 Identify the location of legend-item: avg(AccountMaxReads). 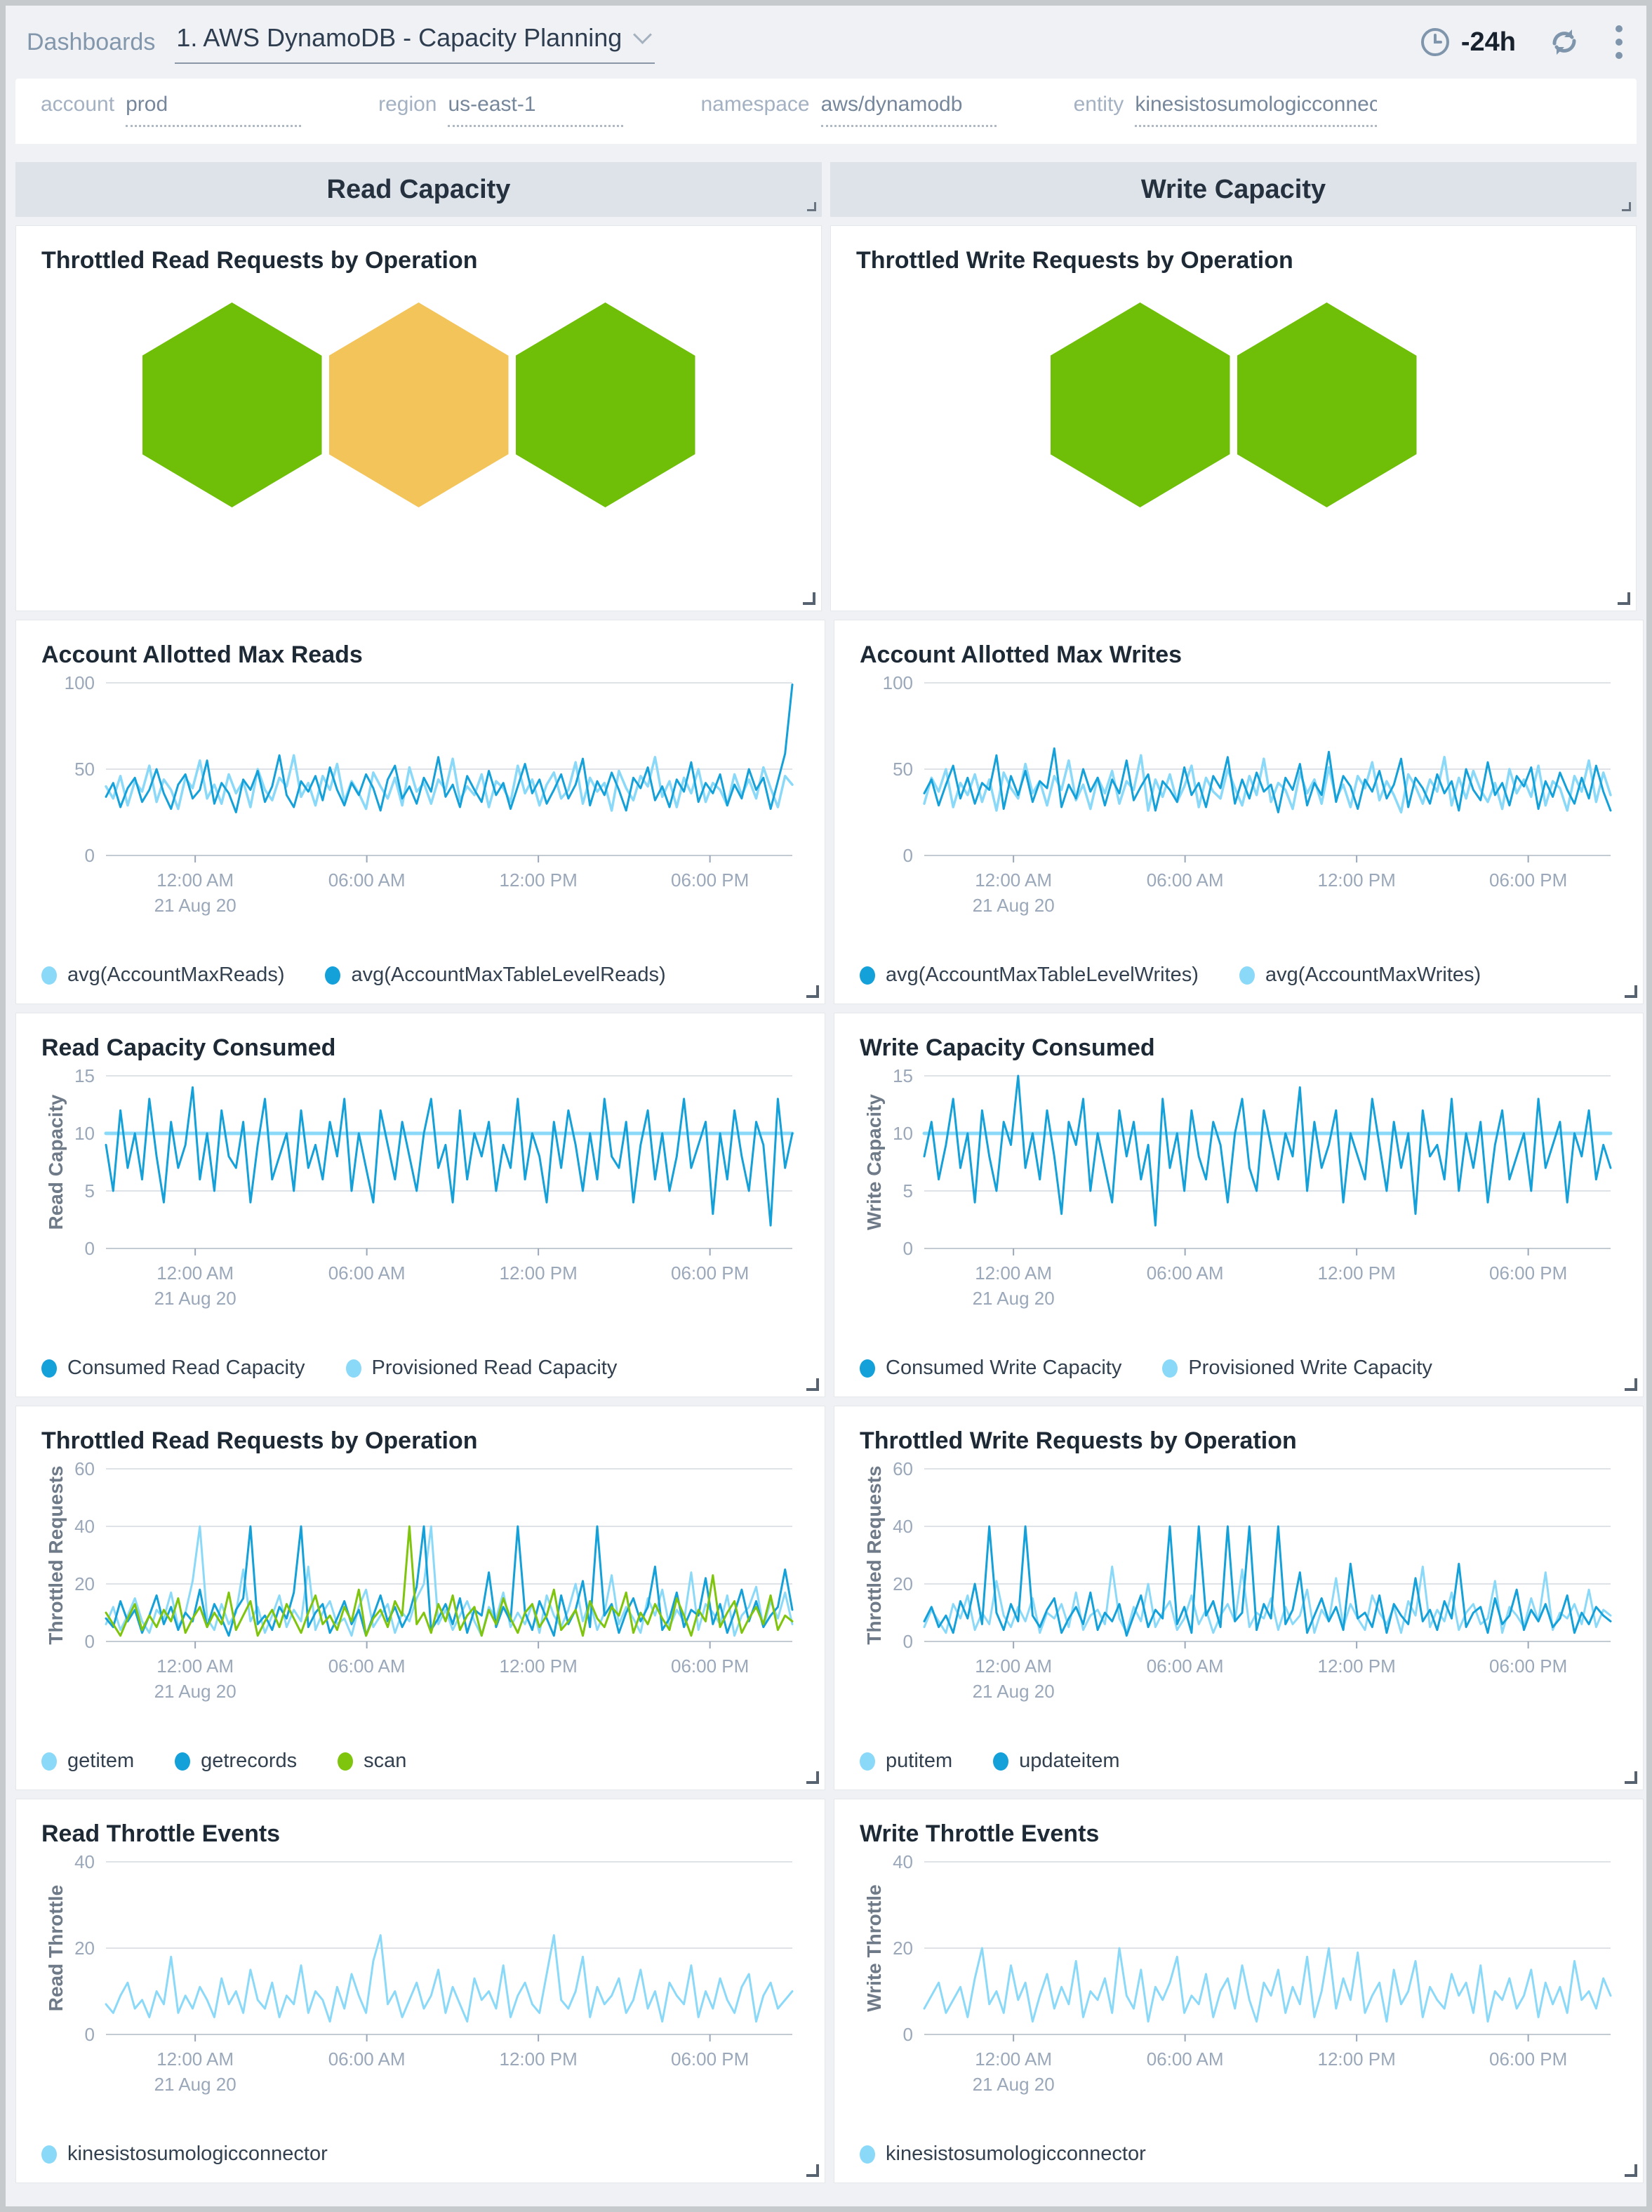
(162, 975).